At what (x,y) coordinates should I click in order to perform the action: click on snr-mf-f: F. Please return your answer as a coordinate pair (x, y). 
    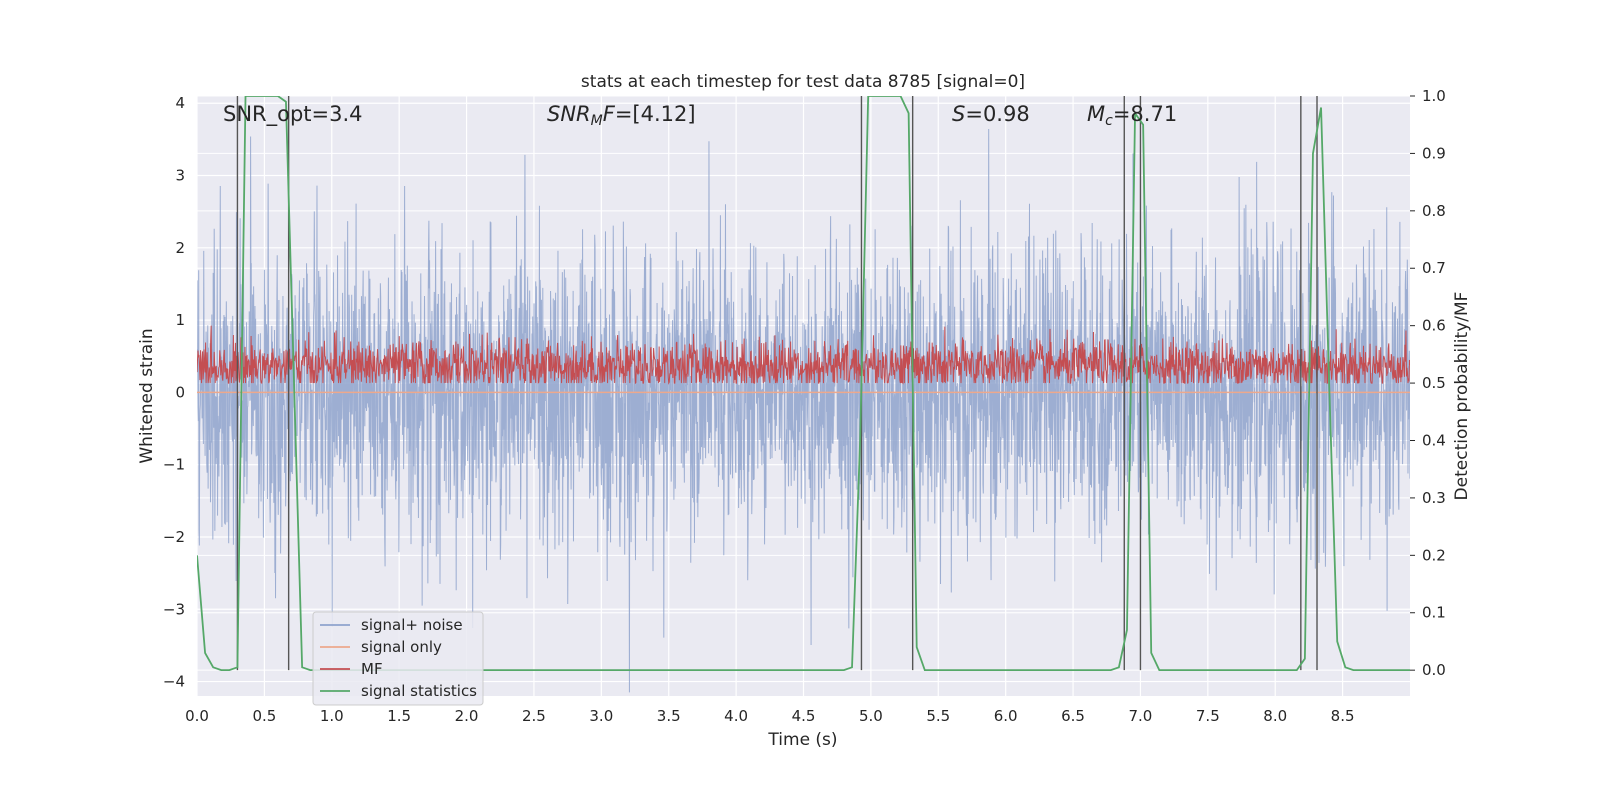
    Looking at the image, I should click on (609, 114).